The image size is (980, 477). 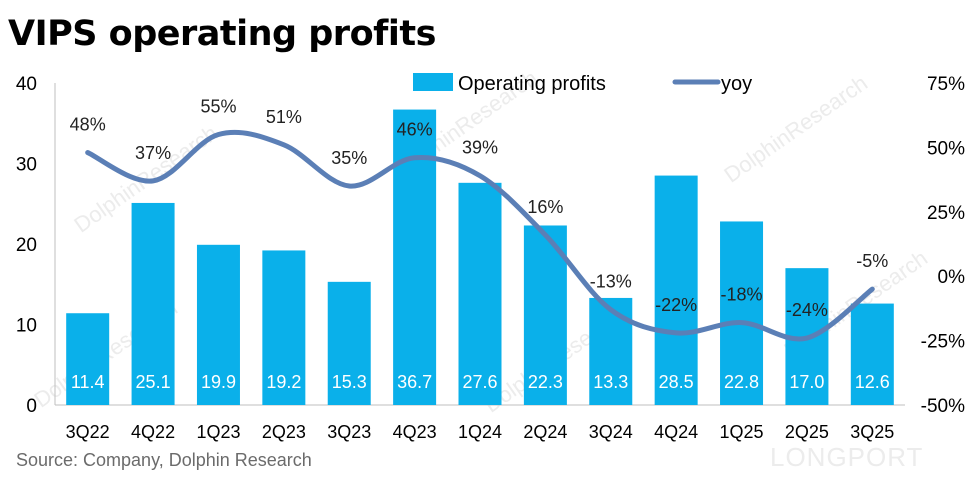 What do you see at coordinates (611, 432) in the screenshot?
I see `x-axis-tick-label: 3Q24` at bounding box center [611, 432].